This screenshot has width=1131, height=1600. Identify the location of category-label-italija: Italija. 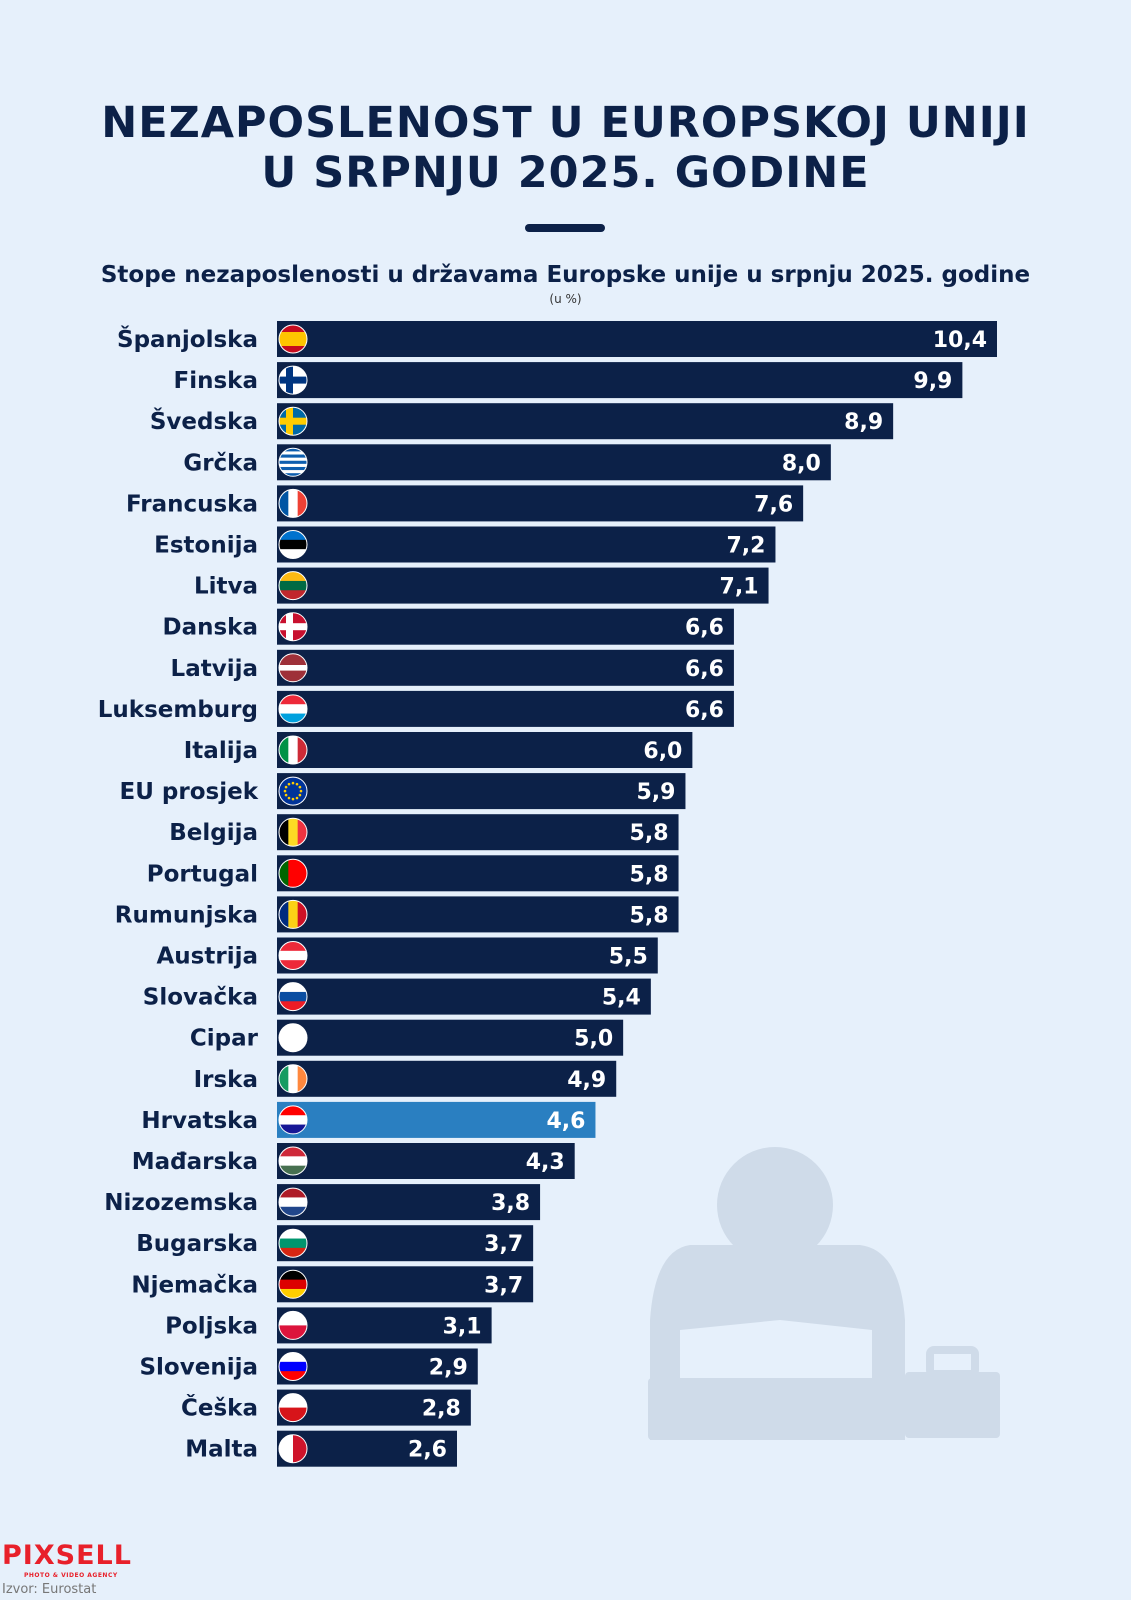
(221, 751).